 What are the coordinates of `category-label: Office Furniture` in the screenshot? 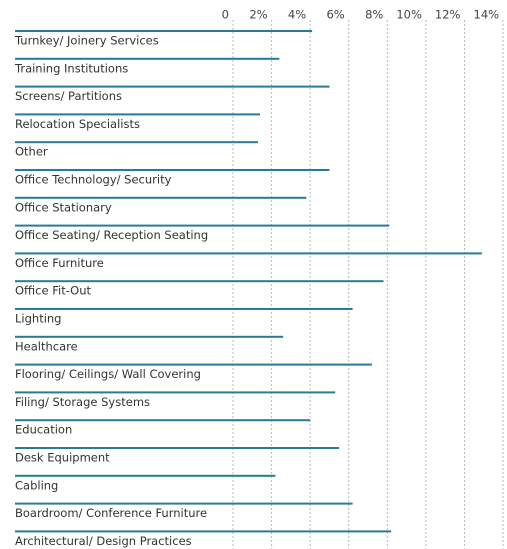 It's located at (59, 263).